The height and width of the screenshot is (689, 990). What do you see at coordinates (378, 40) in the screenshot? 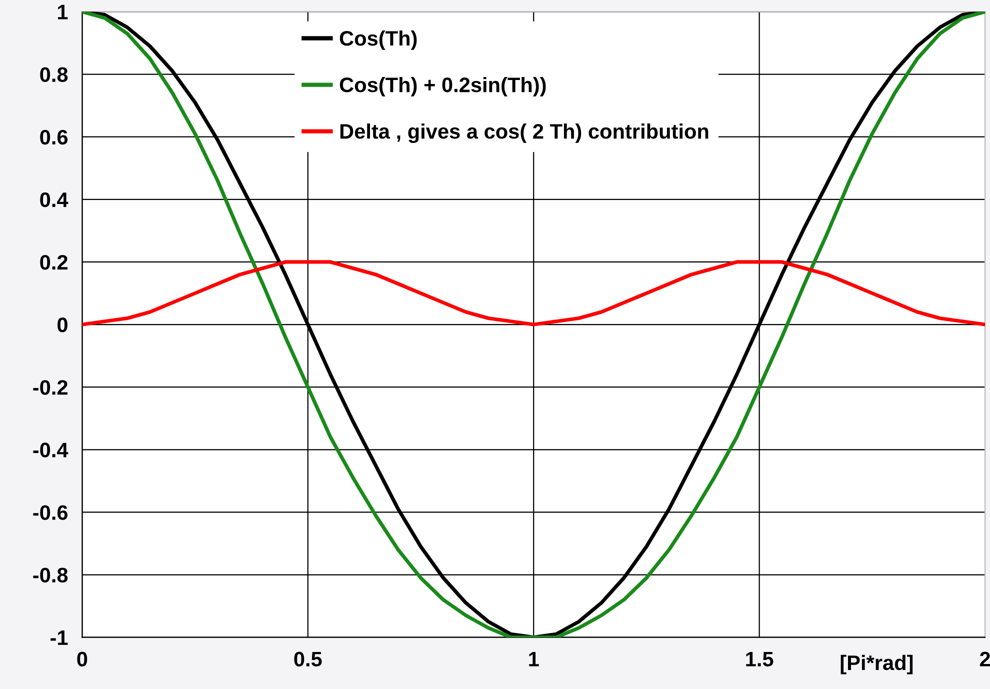
I see `legend-label: Cos(Th)` at bounding box center [378, 40].